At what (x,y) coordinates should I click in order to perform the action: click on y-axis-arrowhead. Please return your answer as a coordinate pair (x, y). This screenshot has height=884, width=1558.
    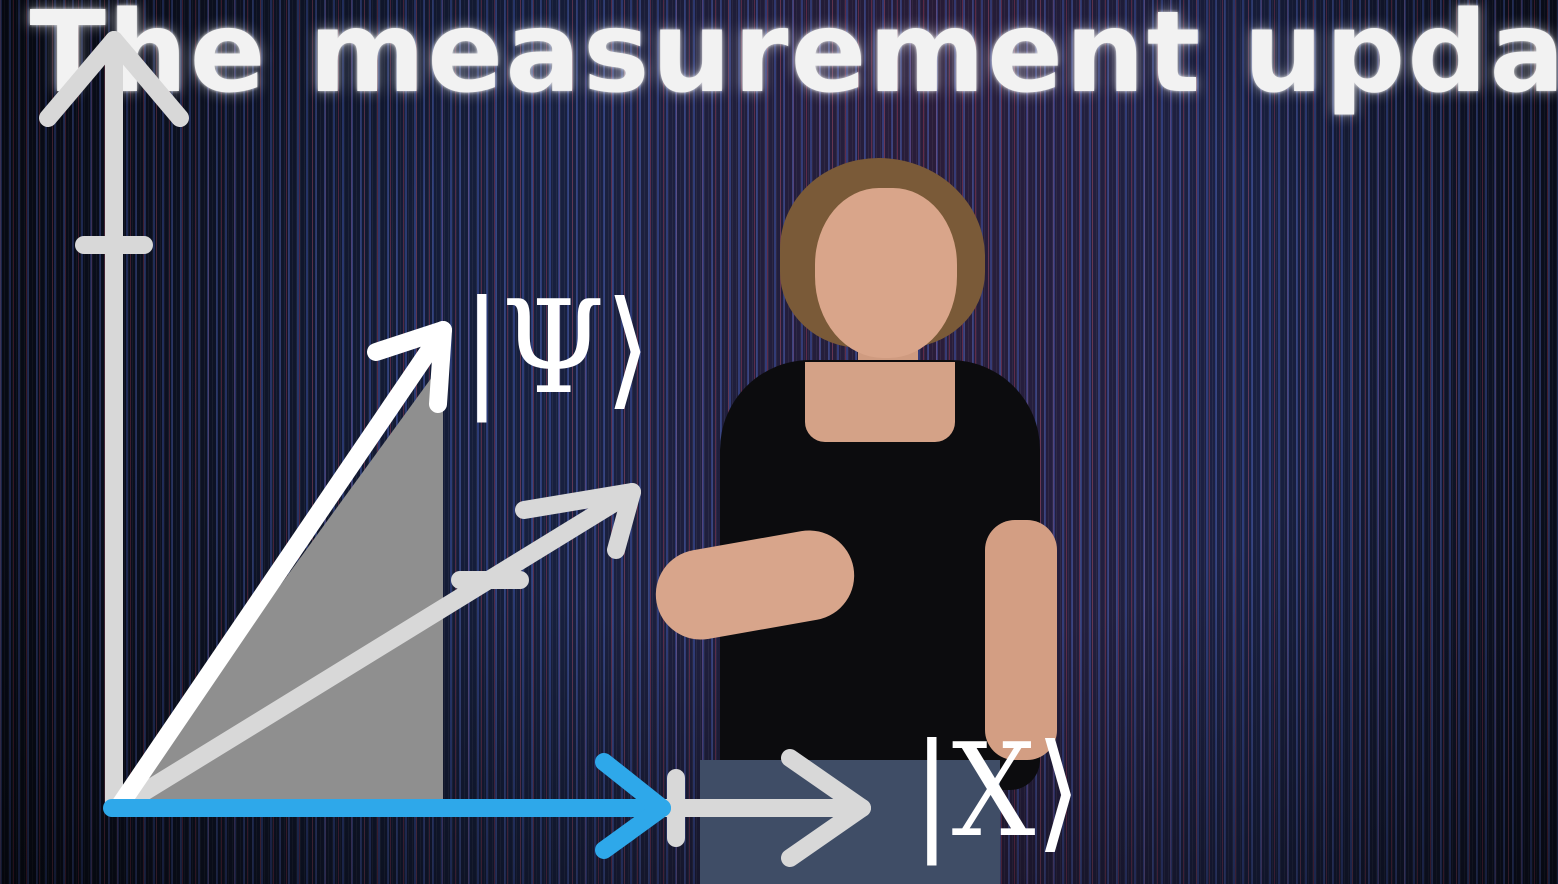
    Looking at the image, I should click on (114, 79).